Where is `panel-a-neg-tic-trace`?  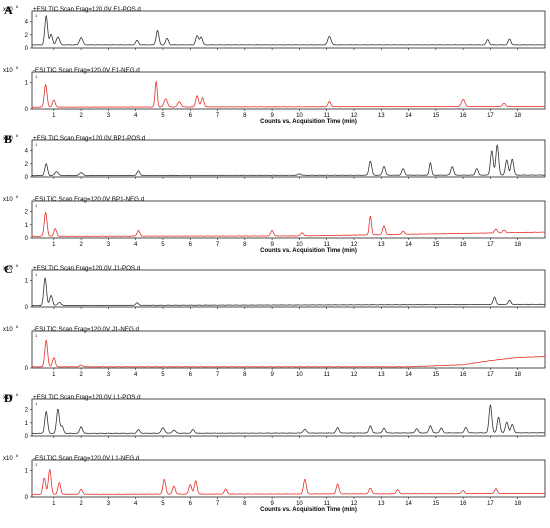 panel-a-neg-tic-trace is located at coordinates (288, 94).